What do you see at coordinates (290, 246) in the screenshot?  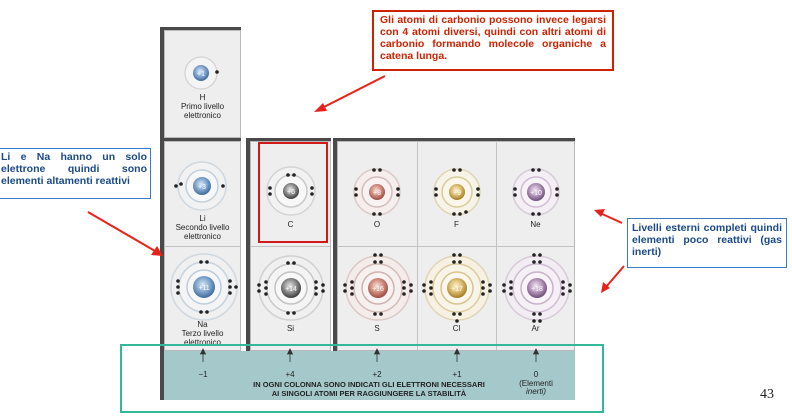 I see `row-divider-c2` at bounding box center [290, 246].